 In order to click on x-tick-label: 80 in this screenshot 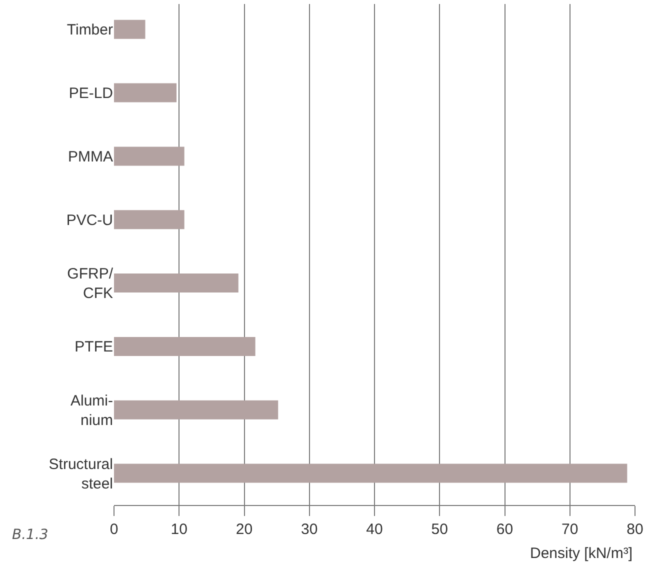, I will do `click(635, 529)`.